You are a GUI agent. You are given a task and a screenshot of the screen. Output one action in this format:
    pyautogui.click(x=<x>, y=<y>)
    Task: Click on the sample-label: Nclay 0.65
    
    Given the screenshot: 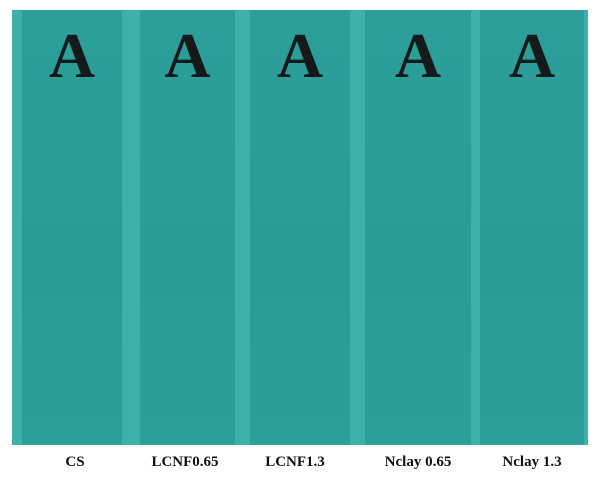 What is the action you would take?
    pyautogui.click(x=418, y=462)
    